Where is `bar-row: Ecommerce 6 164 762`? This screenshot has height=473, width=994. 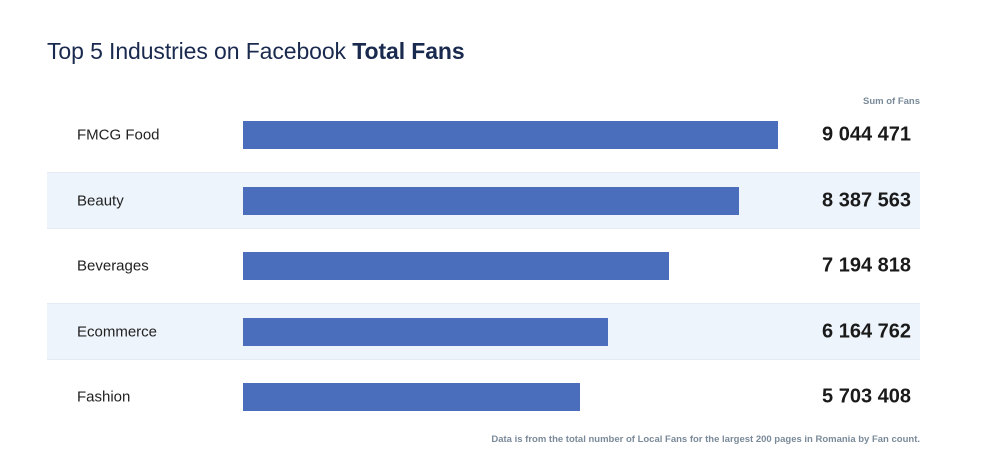 bar-row: Ecommerce 6 164 762 is located at coordinates (483, 331).